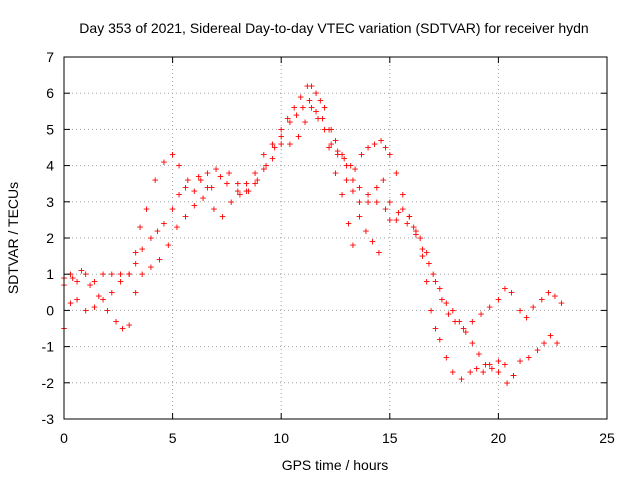  I want to click on y-tick-label: 1, so click(50, 274).